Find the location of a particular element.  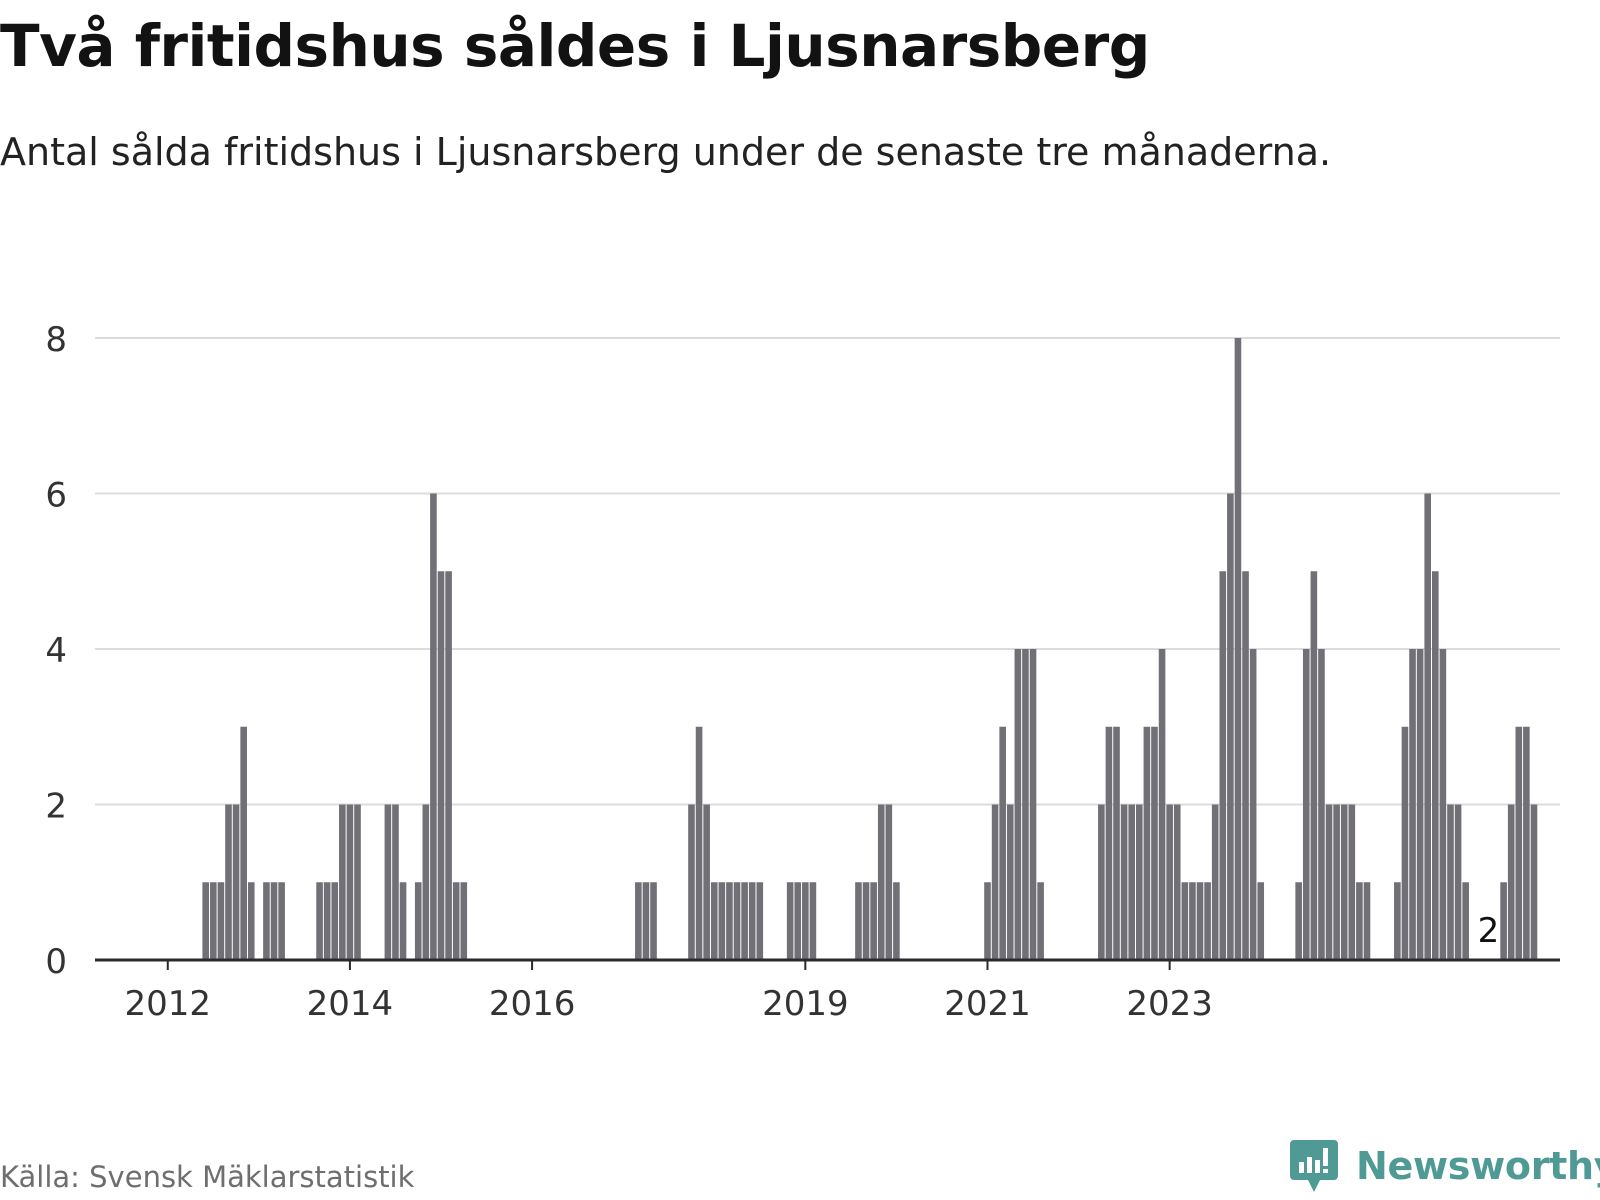

x-tick-label: 2012 is located at coordinates (168, 1004).